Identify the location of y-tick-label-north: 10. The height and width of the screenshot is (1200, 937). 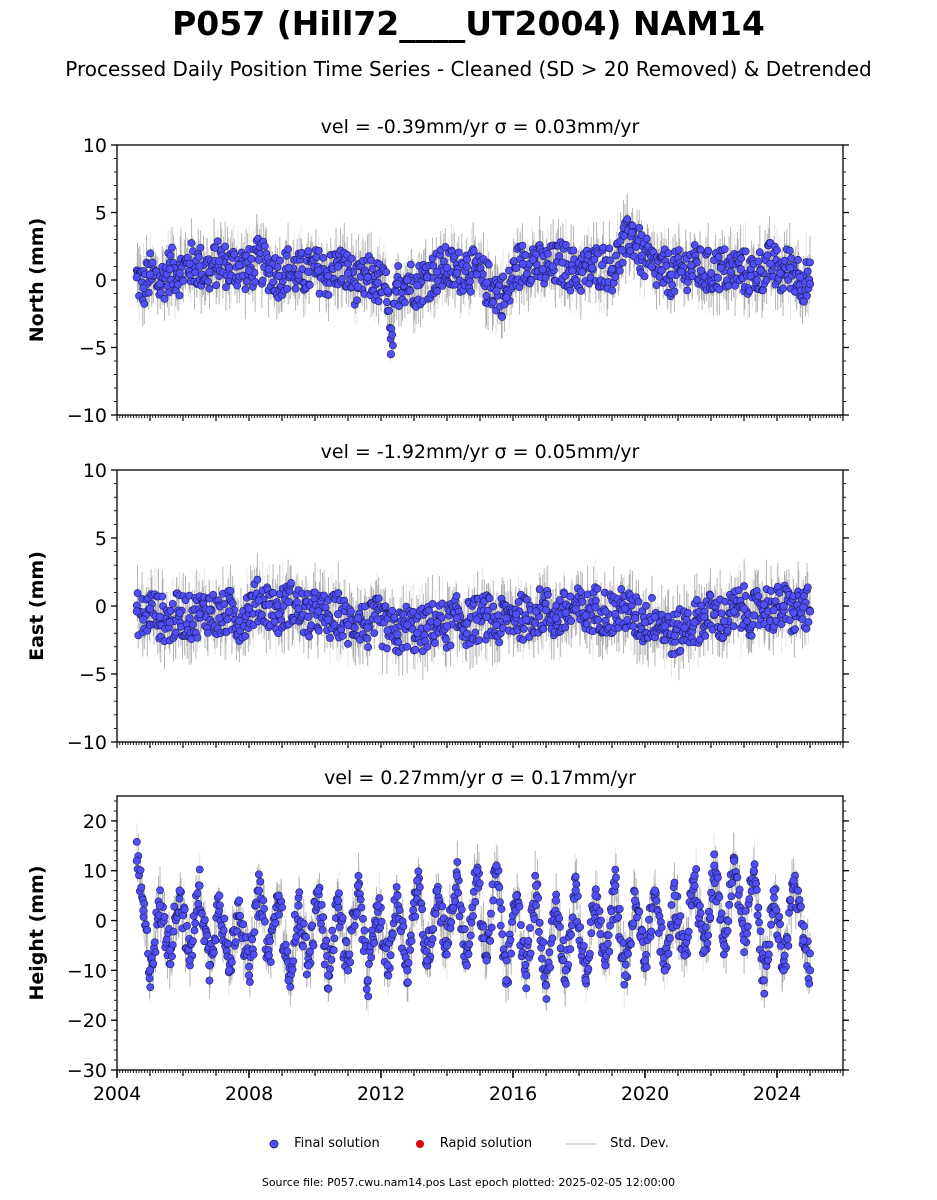
(95, 146).